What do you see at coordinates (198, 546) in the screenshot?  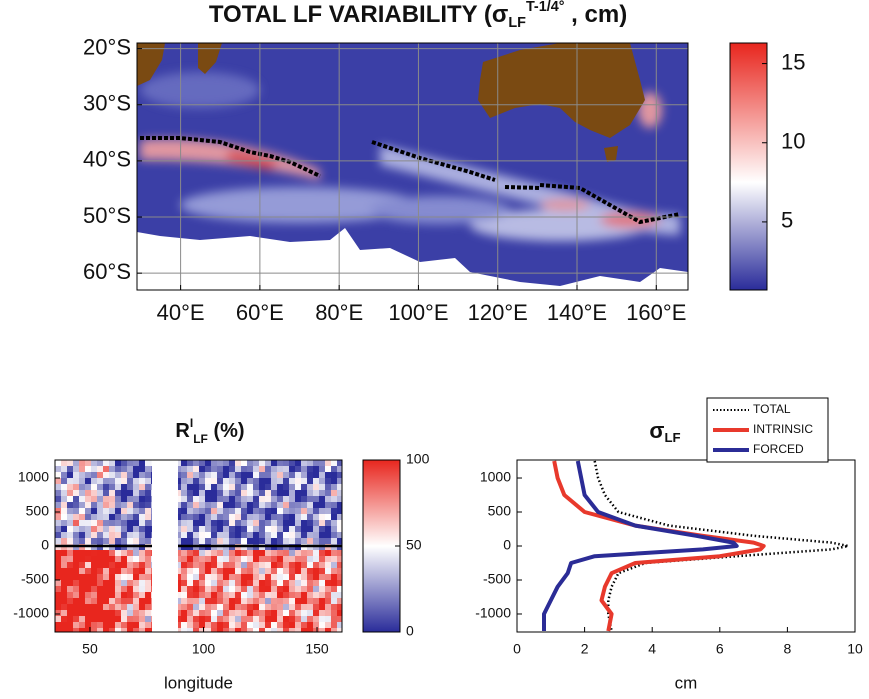 I see `plot-frame` at bounding box center [198, 546].